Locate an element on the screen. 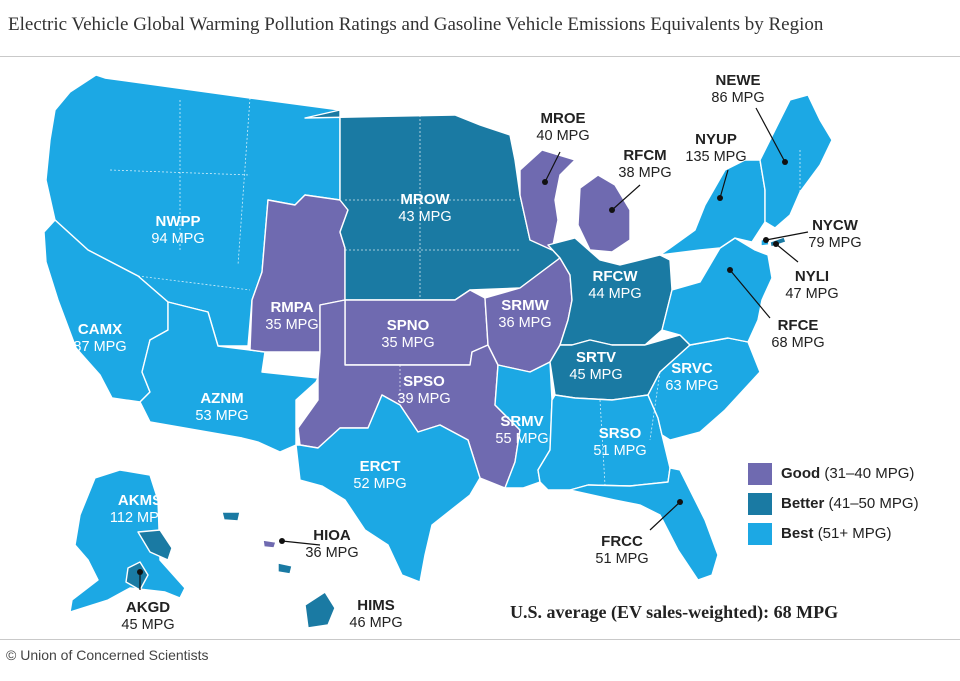 This screenshot has height=681, width=960. legend-item-better: Better (41–50 MPG) is located at coordinates (833, 503).